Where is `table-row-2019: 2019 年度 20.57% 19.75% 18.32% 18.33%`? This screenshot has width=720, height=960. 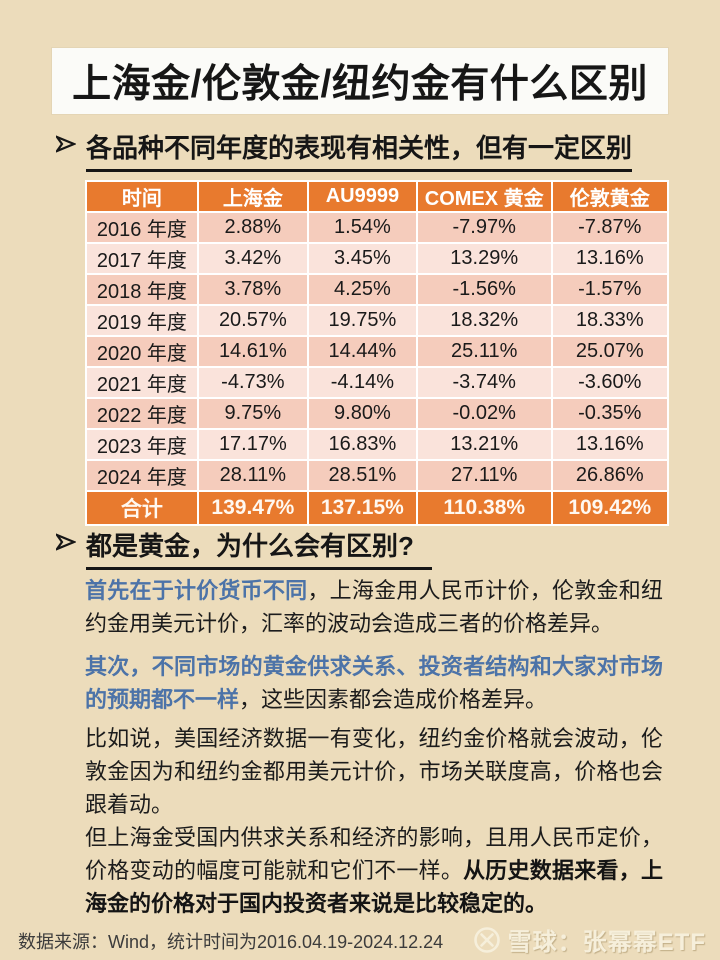
table-row-2019: 2019 年度 20.57% 19.75% 18.32% 18.33% is located at coordinates (377, 320).